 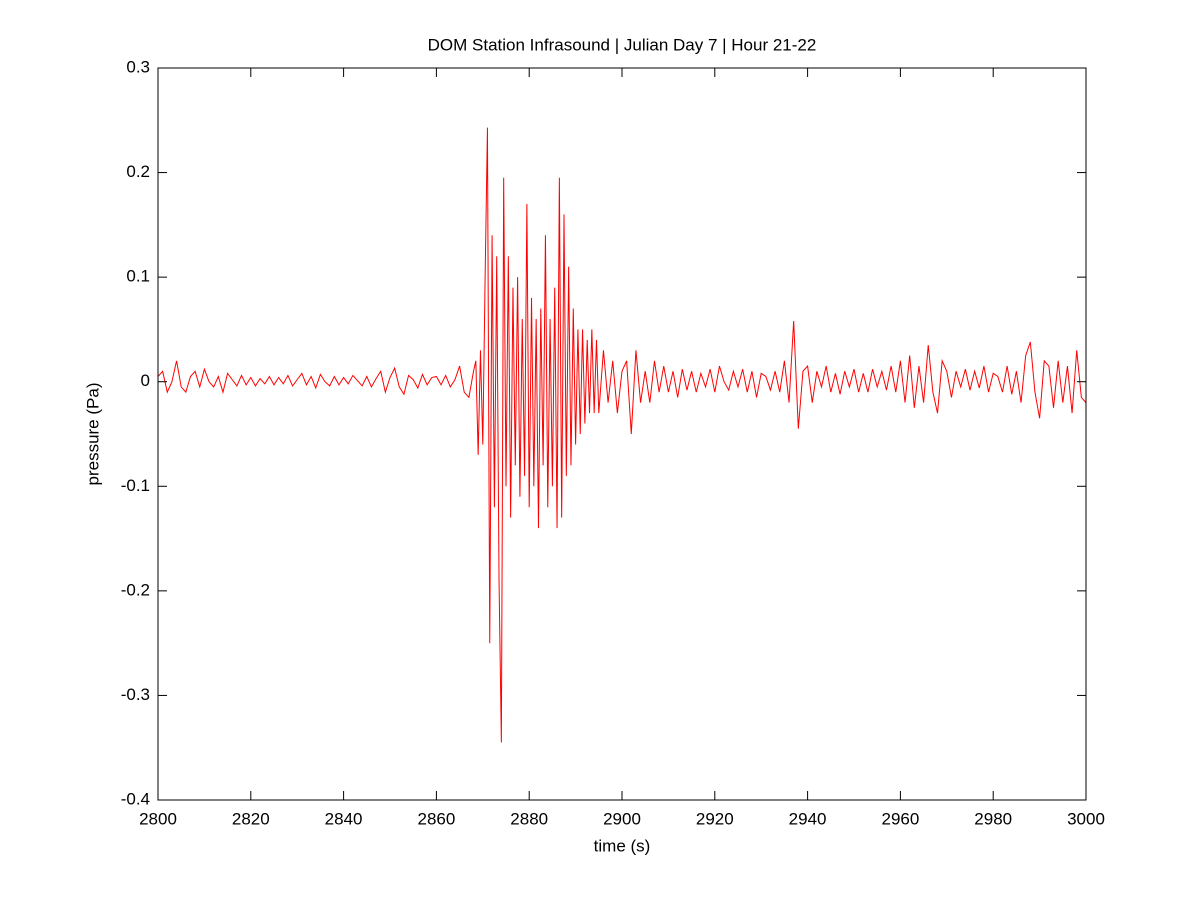 I want to click on x-tick-label: 2920, so click(x=715, y=818).